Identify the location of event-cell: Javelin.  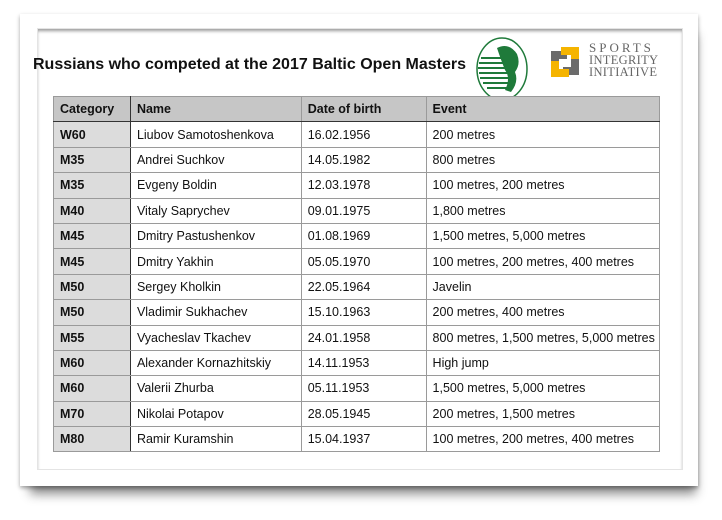
(543, 287).